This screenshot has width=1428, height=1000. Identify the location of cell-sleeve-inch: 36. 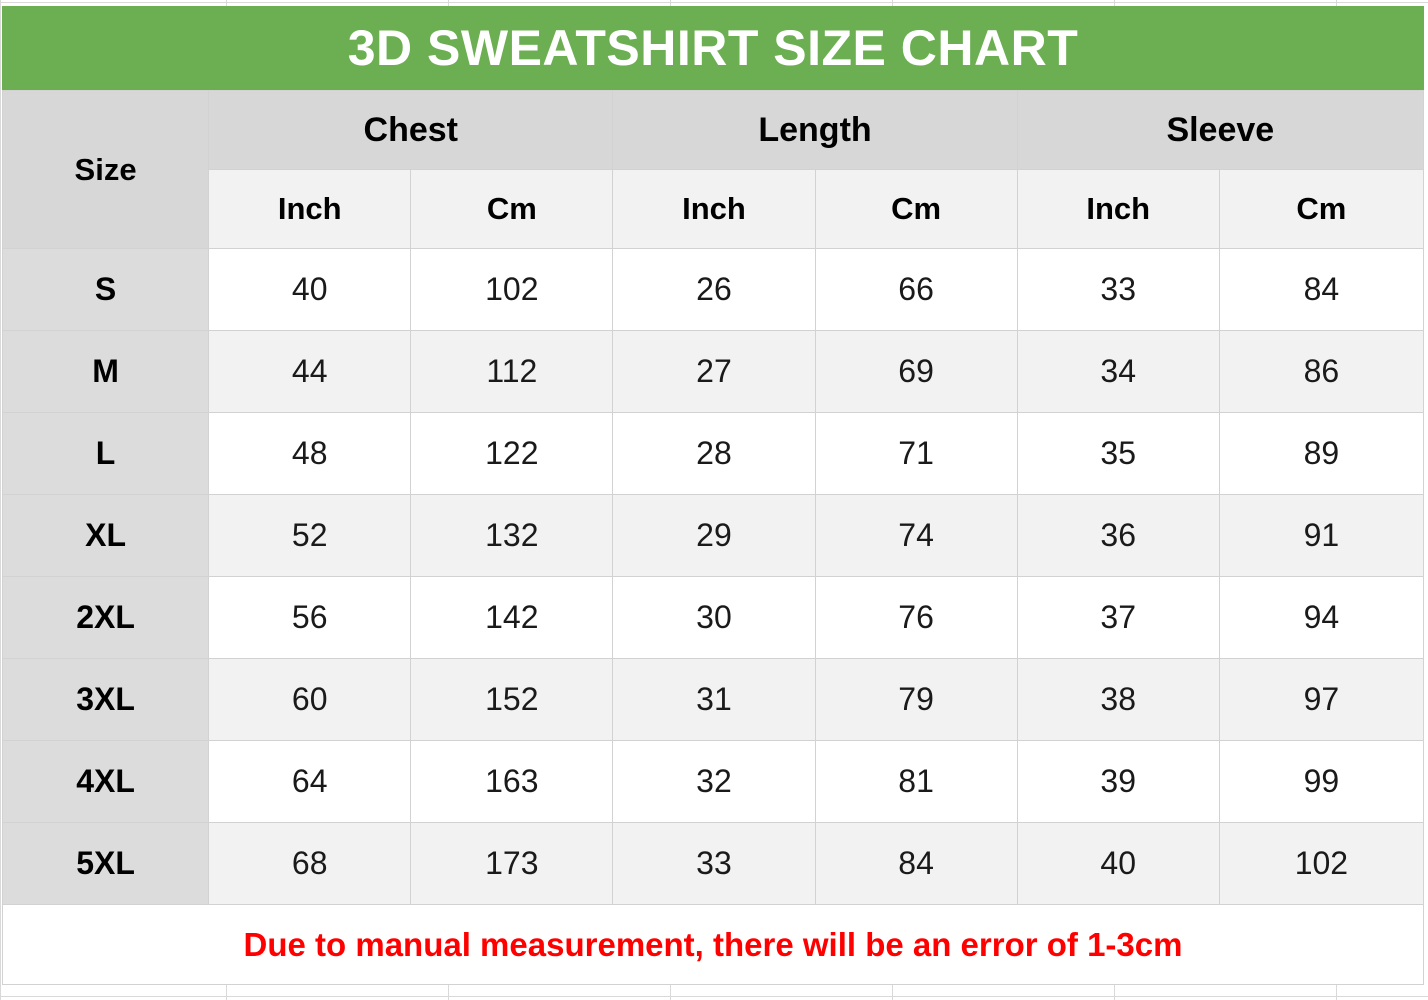
(1118, 535).